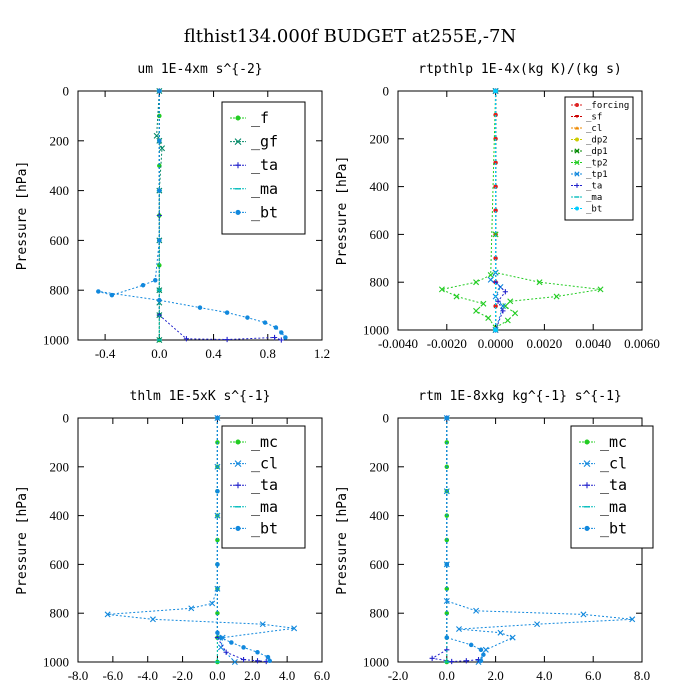 This screenshot has height=700, width=700. I want to click on panel-1-ytick-label: 1000, so click(56, 340).